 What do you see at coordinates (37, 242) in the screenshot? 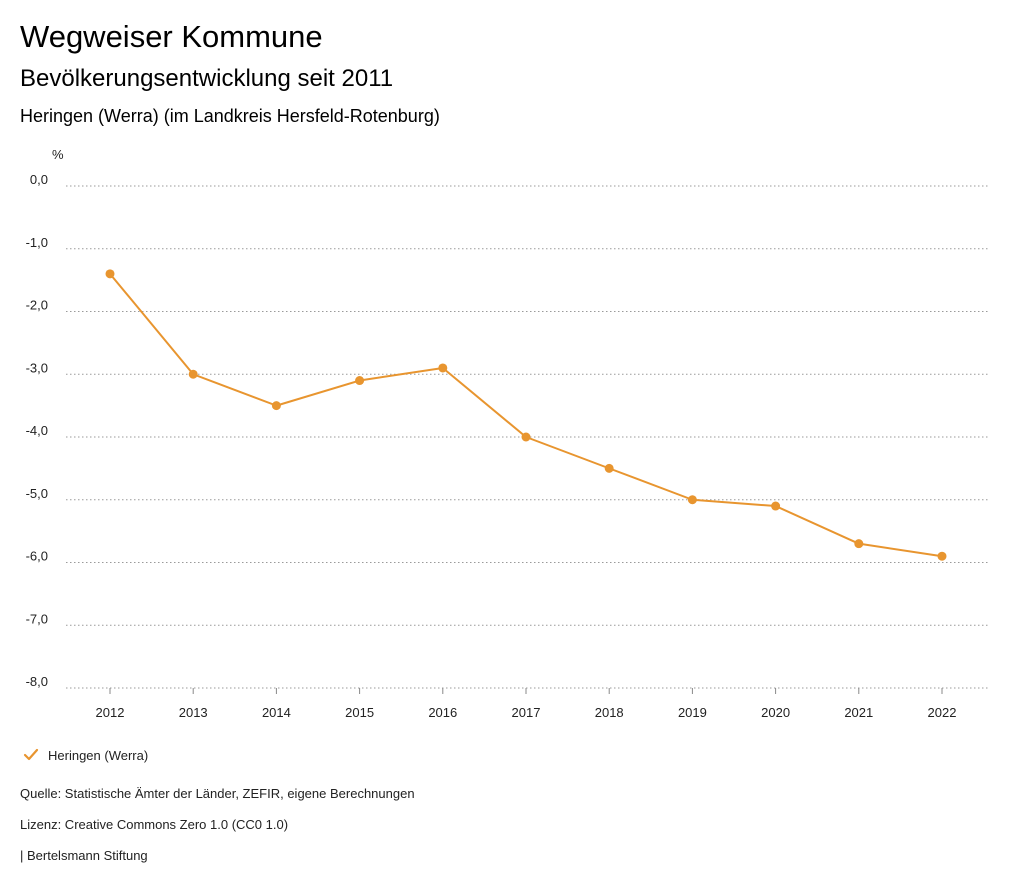
I see `y-tick-label: -1,0` at bounding box center [37, 242].